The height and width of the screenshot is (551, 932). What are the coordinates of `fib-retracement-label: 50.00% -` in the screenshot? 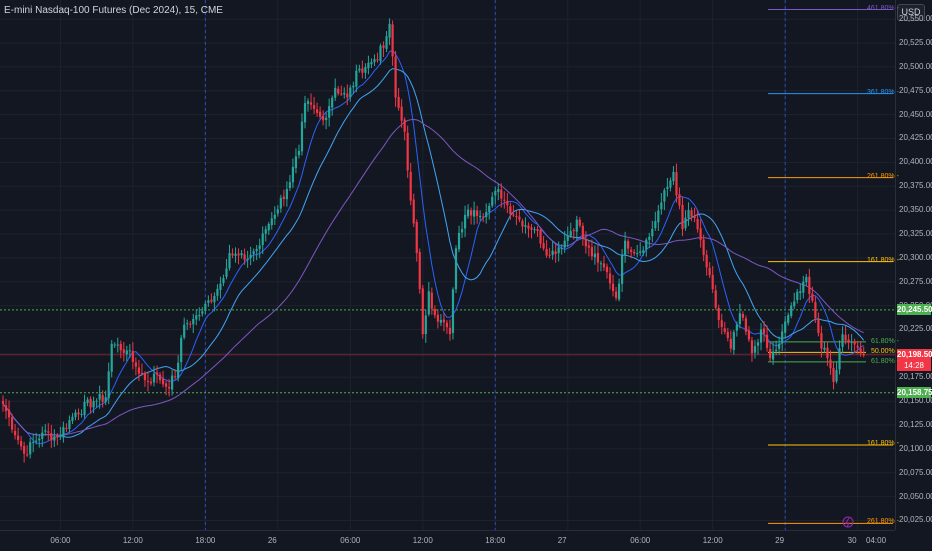 It's located at (885, 352).